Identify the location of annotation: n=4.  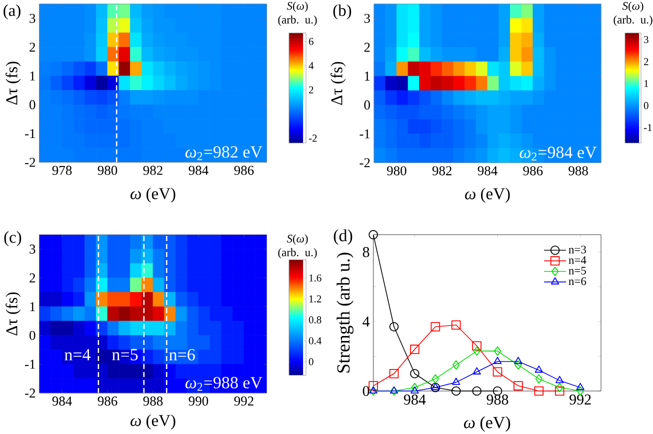
(77, 354).